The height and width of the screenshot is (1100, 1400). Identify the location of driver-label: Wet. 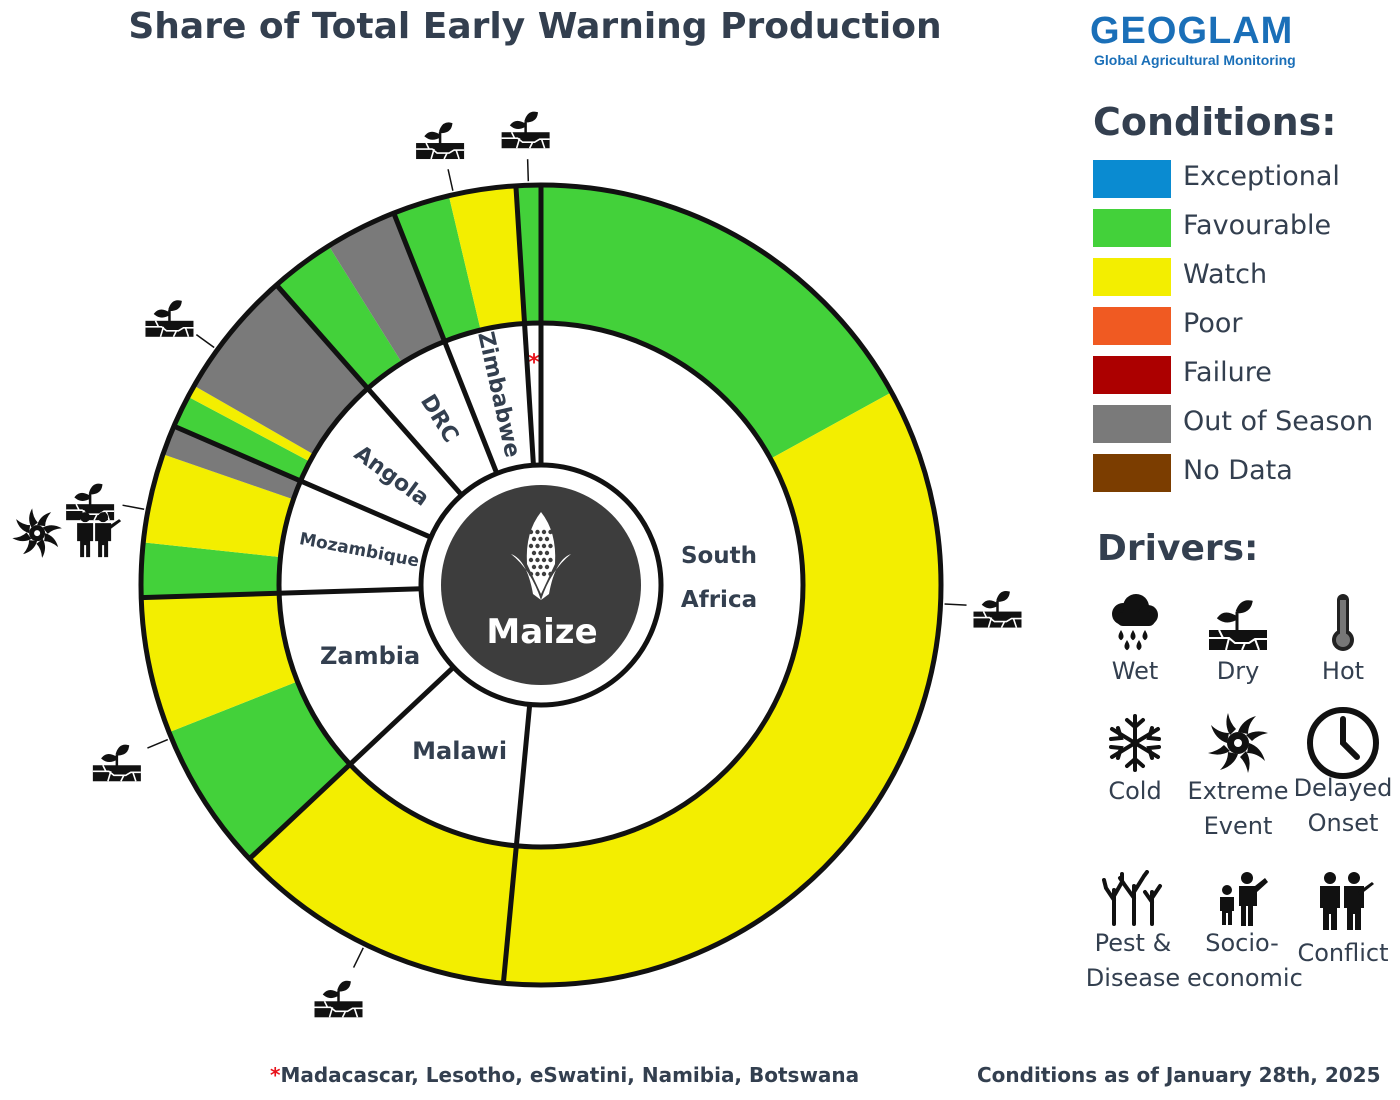
(1135, 671).